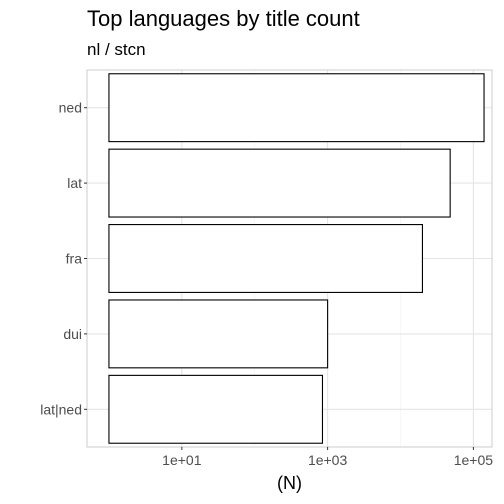 The image size is (504, 504). What do you see at coordinates (218, 334) in the screenshot?
I see `bar-dui` at bounding box center [218, 334].